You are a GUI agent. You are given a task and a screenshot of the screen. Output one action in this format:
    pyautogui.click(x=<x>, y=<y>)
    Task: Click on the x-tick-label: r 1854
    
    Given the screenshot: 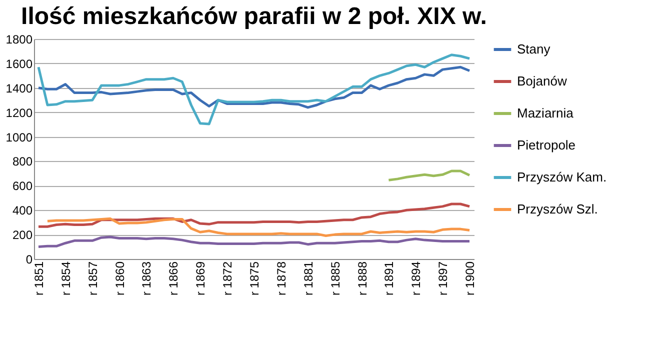 What is the action you would take?
    pyautogui.click(x=65, y=278)
    